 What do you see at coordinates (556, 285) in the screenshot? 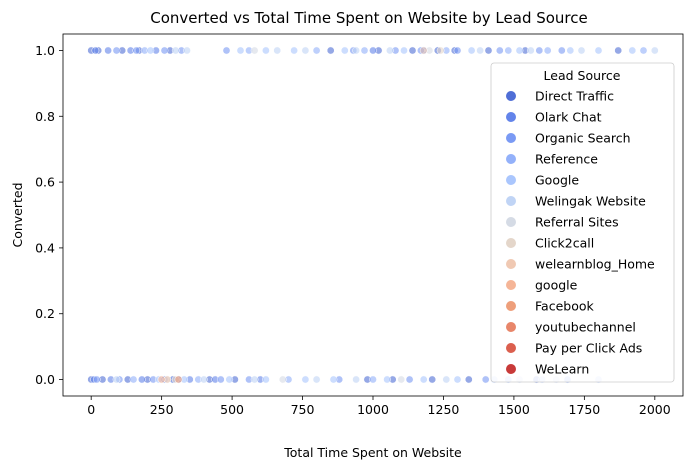
I see `legend-label: google` at bounding box center [556, 285].